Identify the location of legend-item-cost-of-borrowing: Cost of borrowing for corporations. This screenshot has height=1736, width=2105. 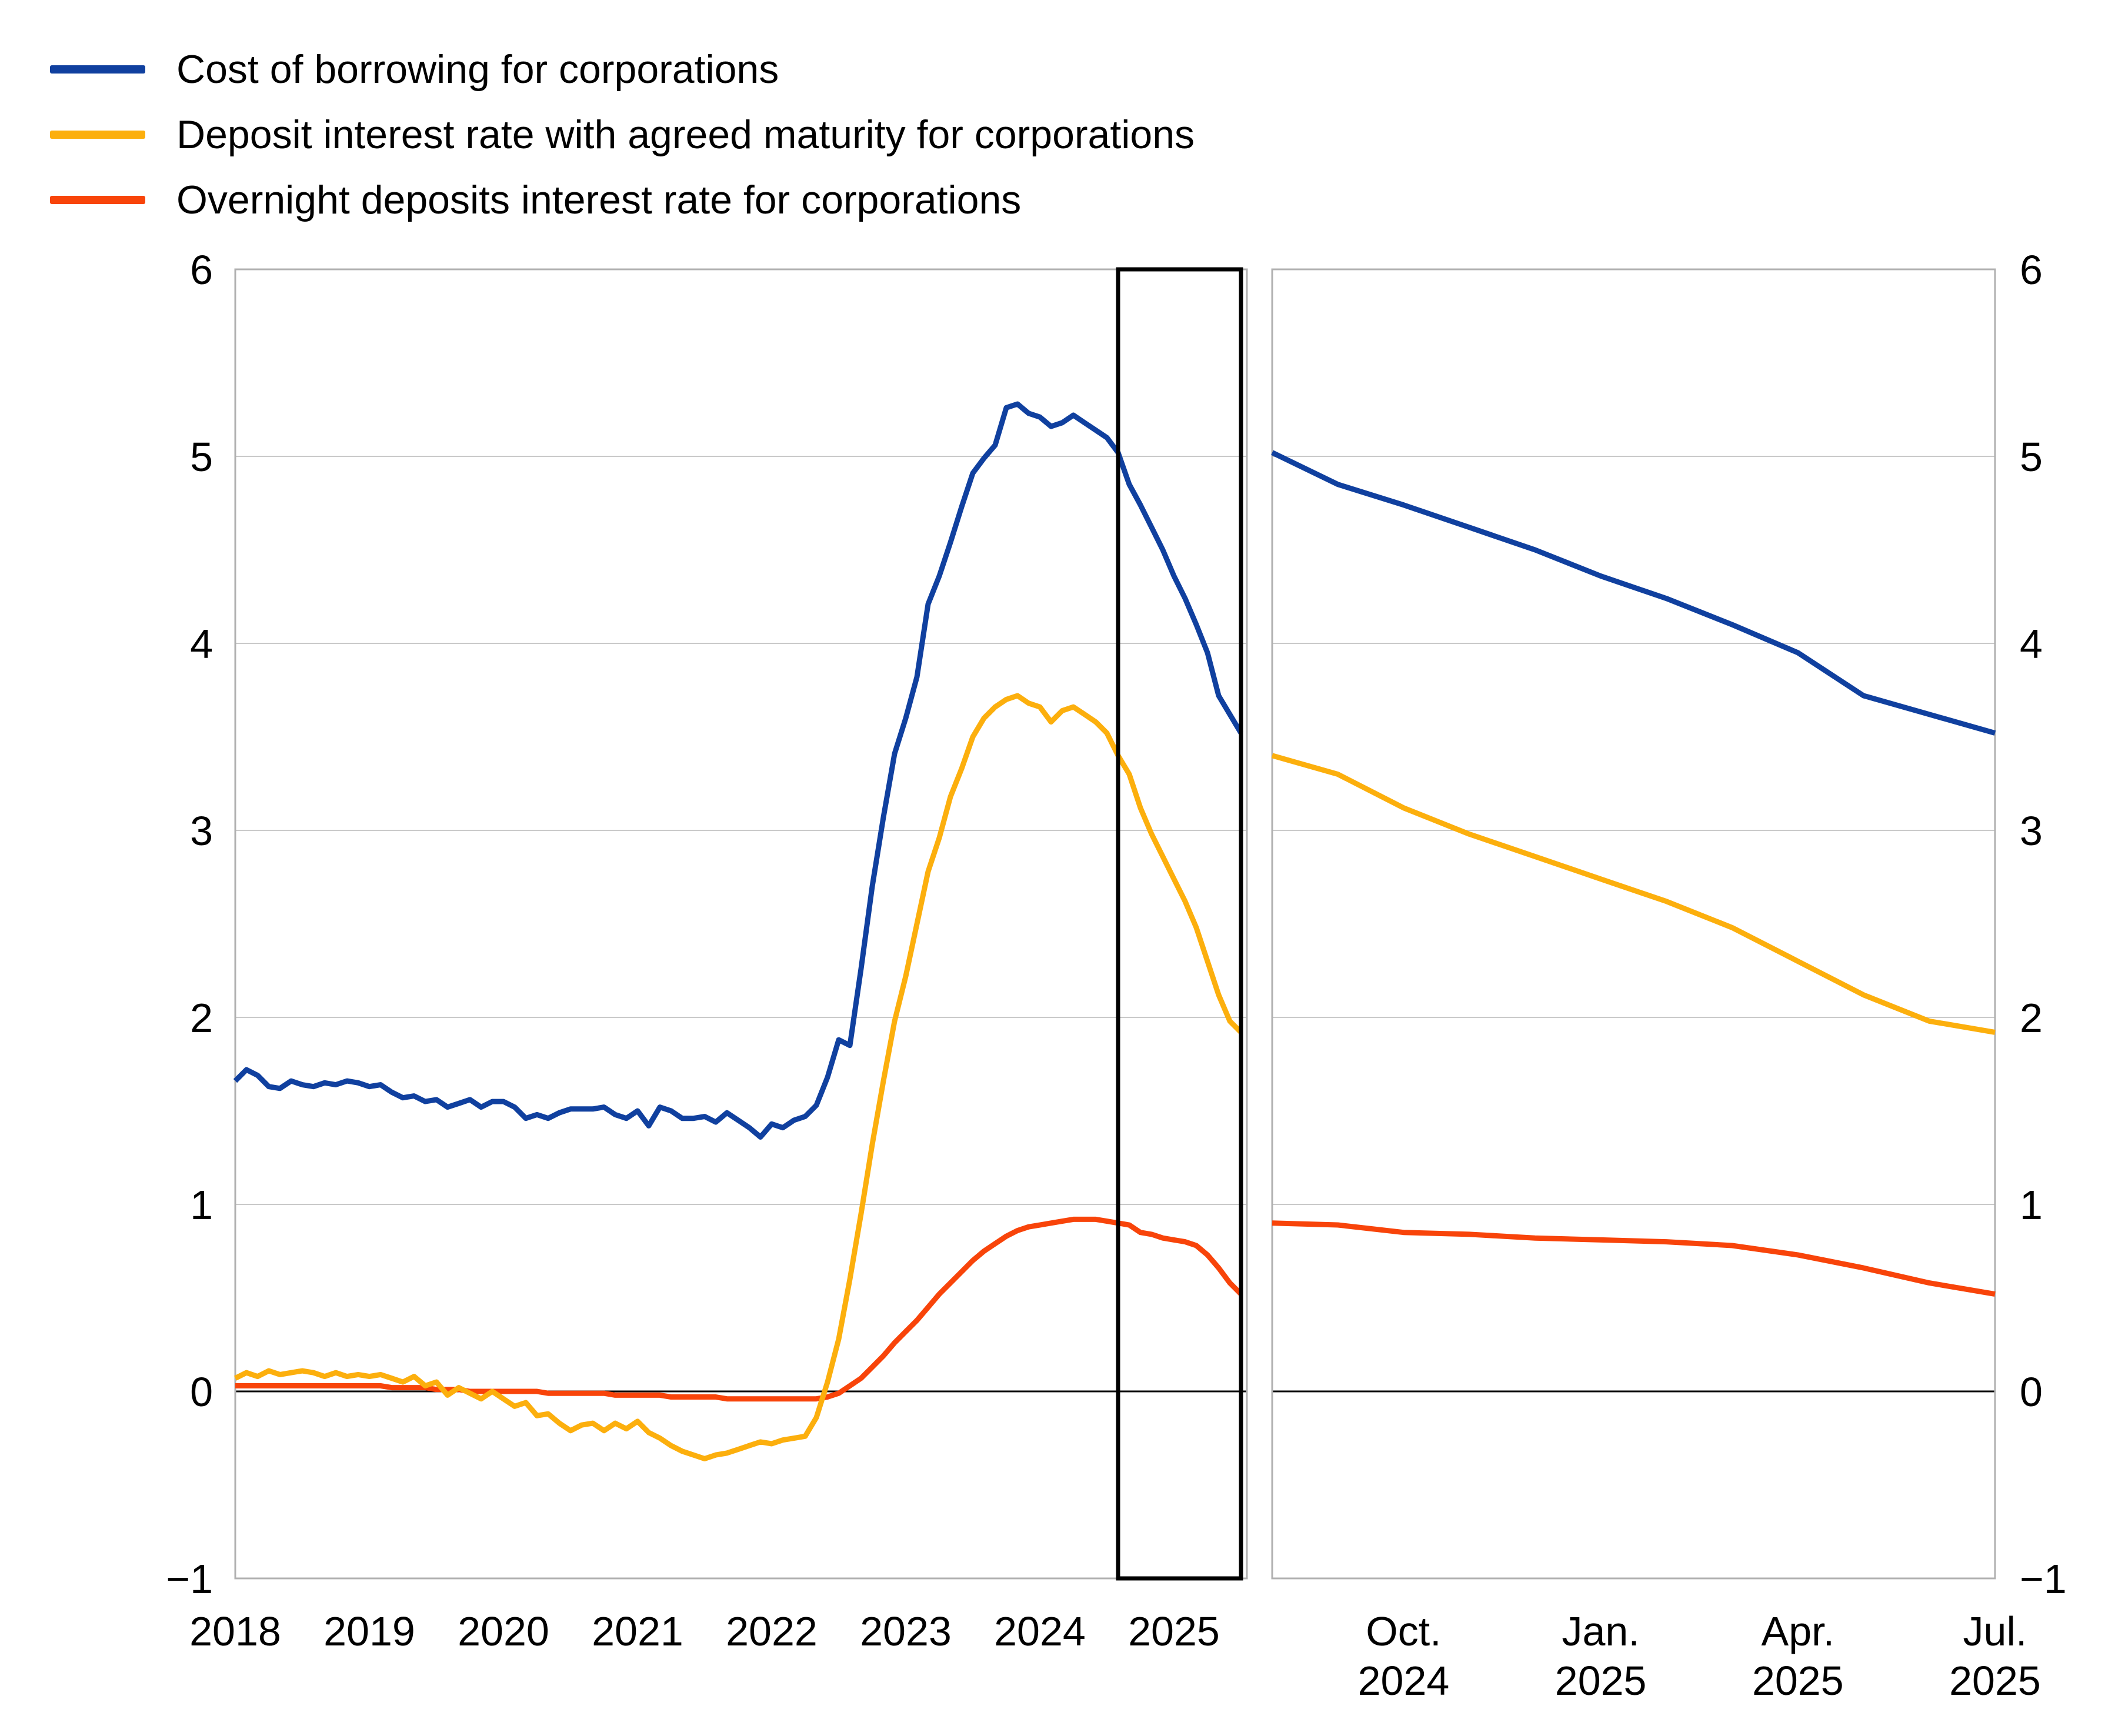
(414, 69).